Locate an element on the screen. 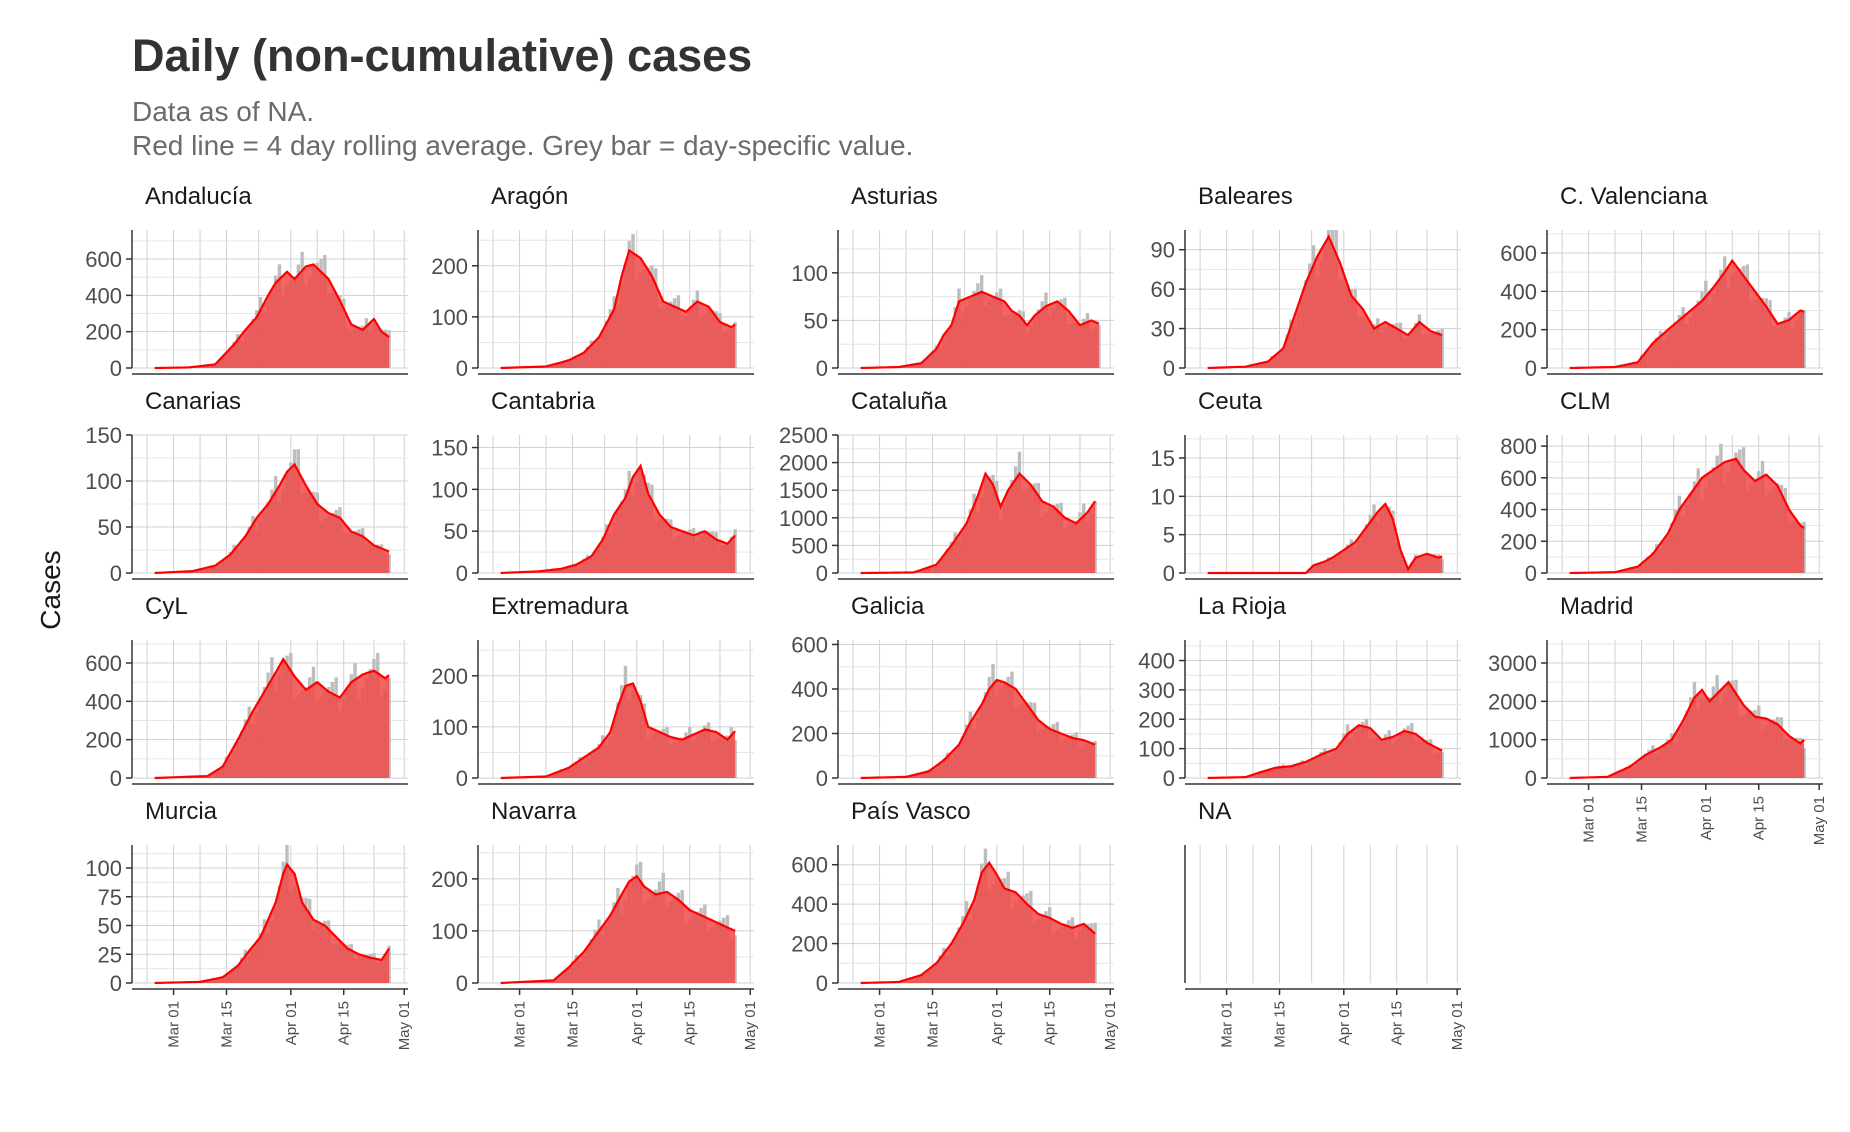 The height and width of the screenshot is (1132, 1850). panel-canarias: Canarias 0 50 100 150 is located at coordinates (246, 487).